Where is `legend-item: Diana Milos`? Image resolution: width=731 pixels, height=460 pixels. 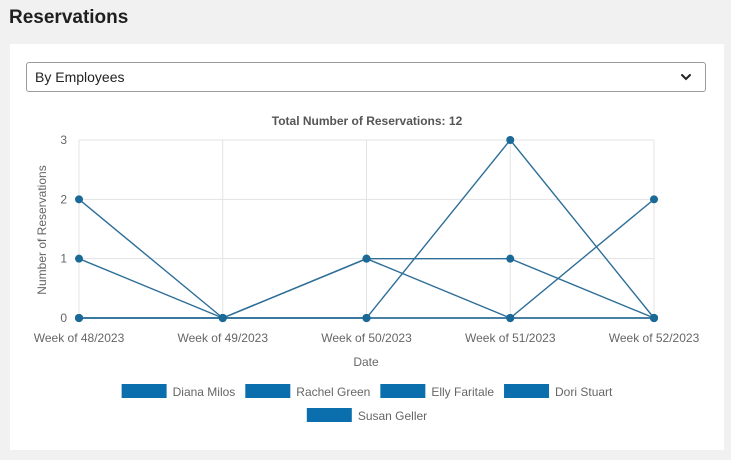
legend-item: Diana Milos is located at coordinates (178, 391).